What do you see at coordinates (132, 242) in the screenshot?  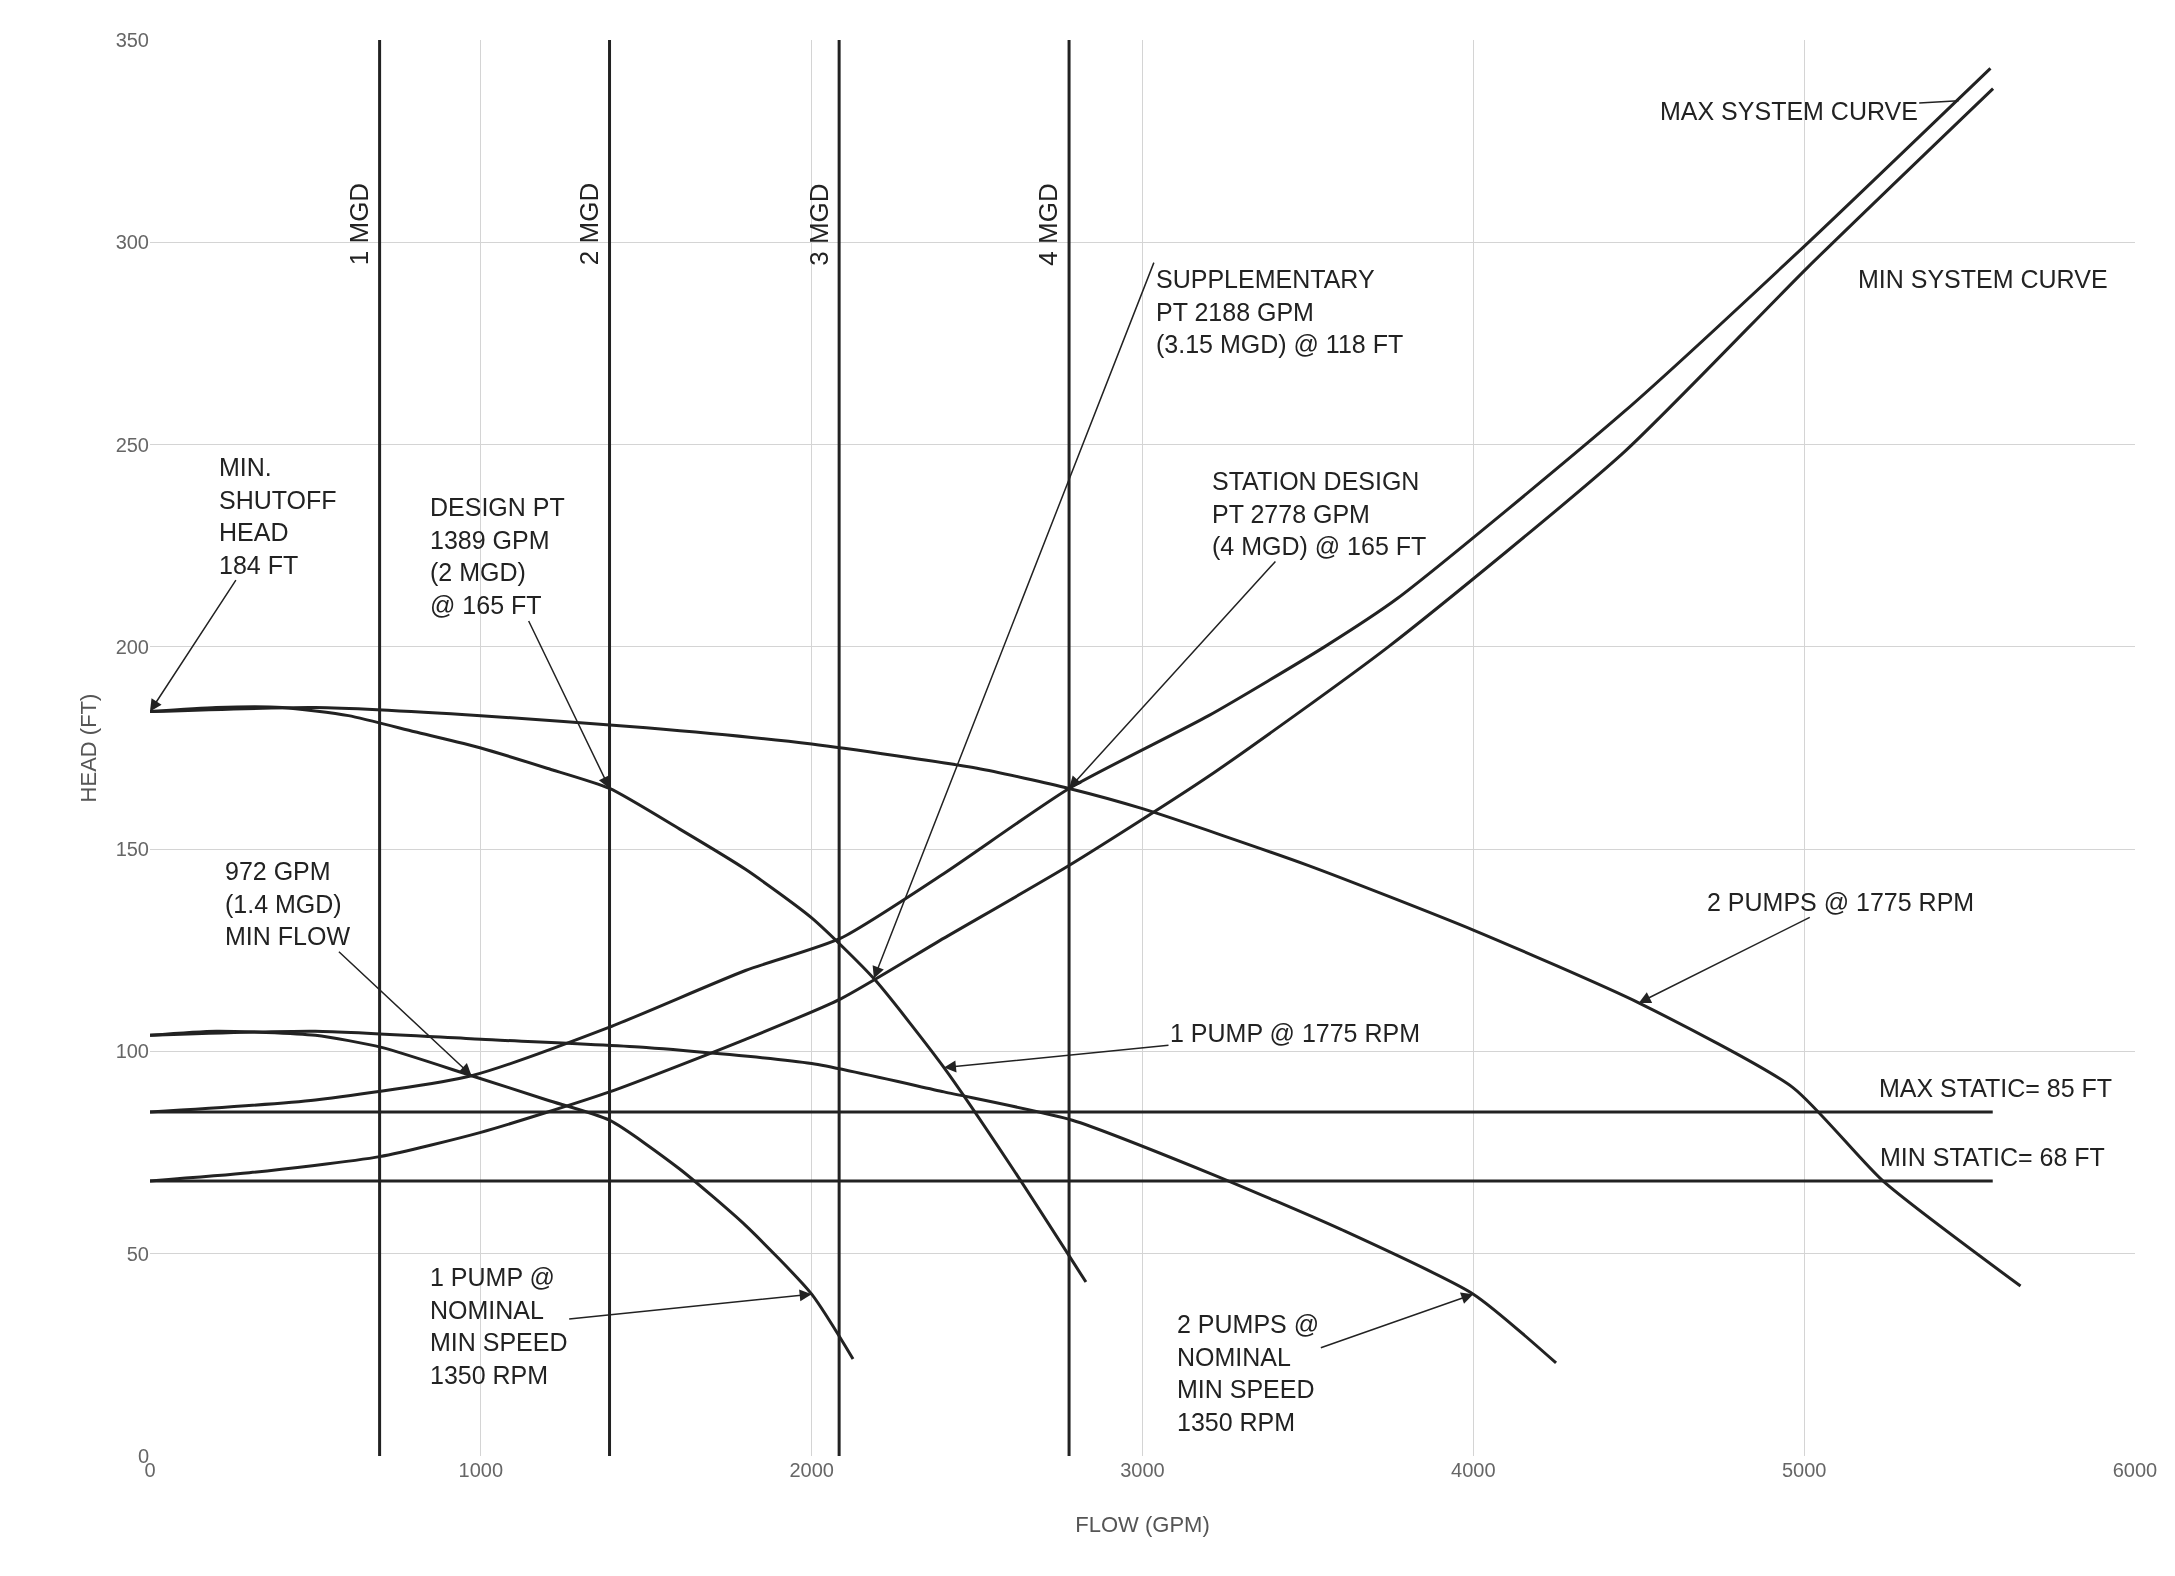 I see `y-tick-label: 300` at bounding box center [132, 242].